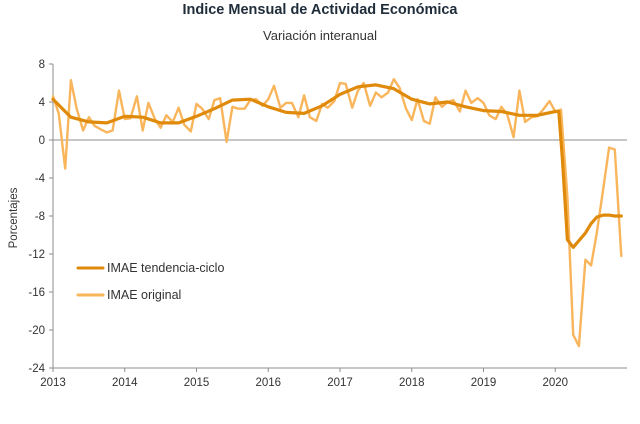  What do you see at coordinates (484, 383) in the screenshot?
I see `x-tick-label: 2019` at bounding box center [484, 383].